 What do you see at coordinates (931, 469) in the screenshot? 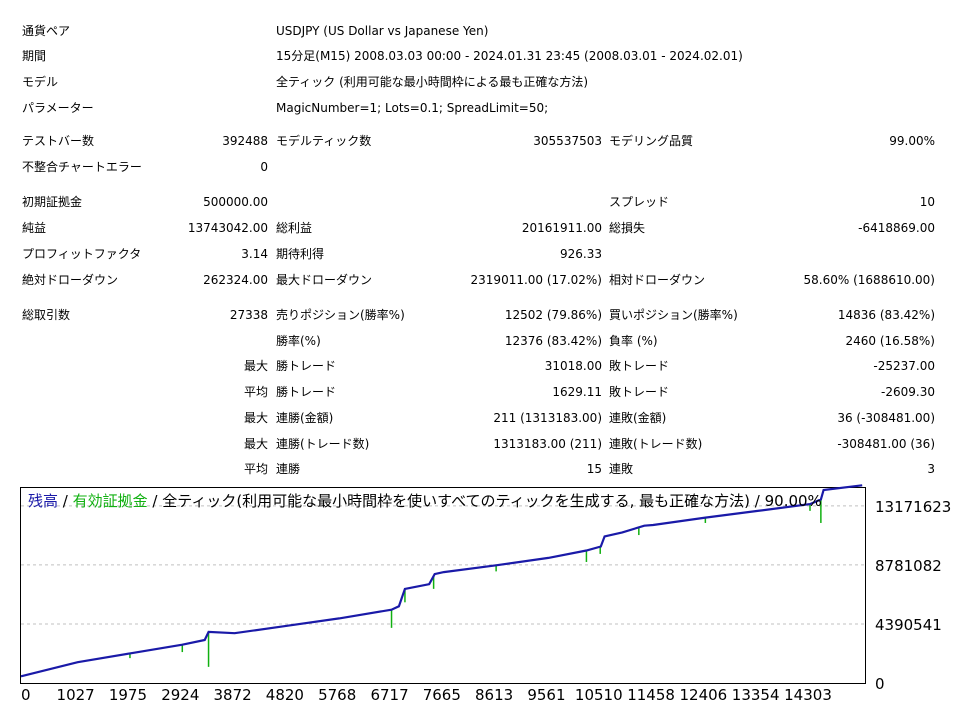
I see `avg-cons-loss-value: 3` at bounding box center [931, 469].